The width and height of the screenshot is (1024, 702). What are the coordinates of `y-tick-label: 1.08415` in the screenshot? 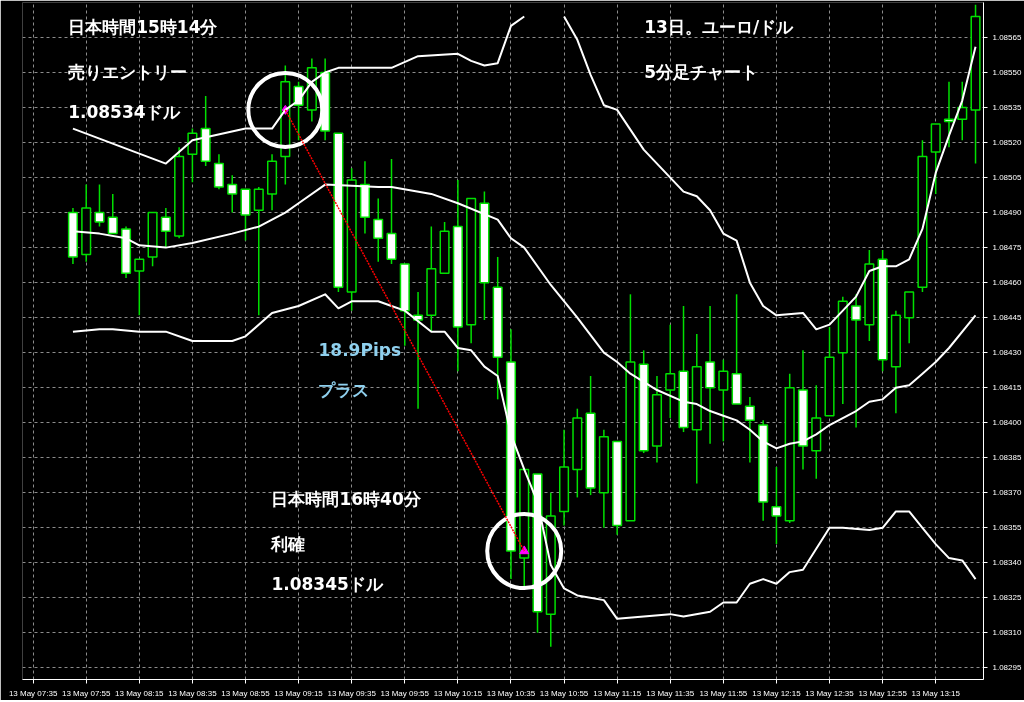 It's located at (1007, 388).